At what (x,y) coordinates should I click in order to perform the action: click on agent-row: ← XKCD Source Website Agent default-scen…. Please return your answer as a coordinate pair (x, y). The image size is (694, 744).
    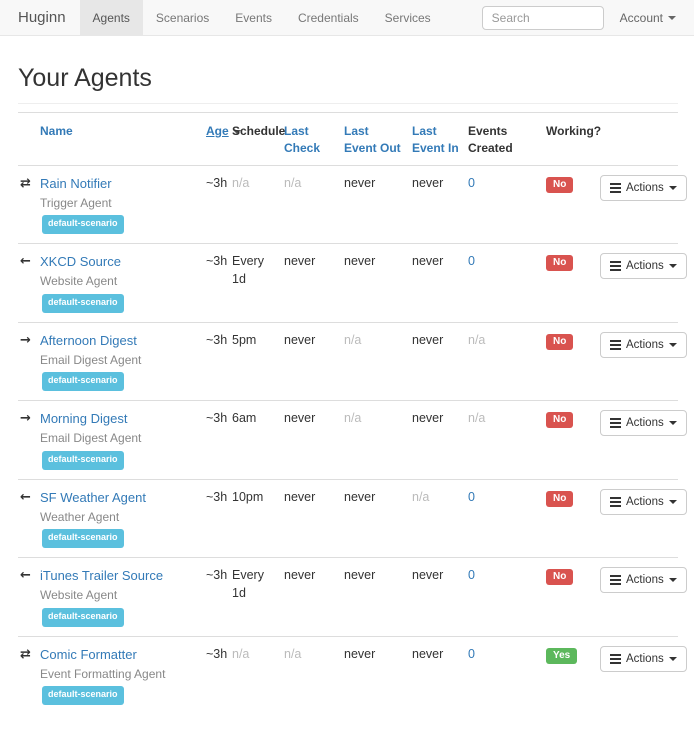
    Looking at the image, I should click on (352, 283).